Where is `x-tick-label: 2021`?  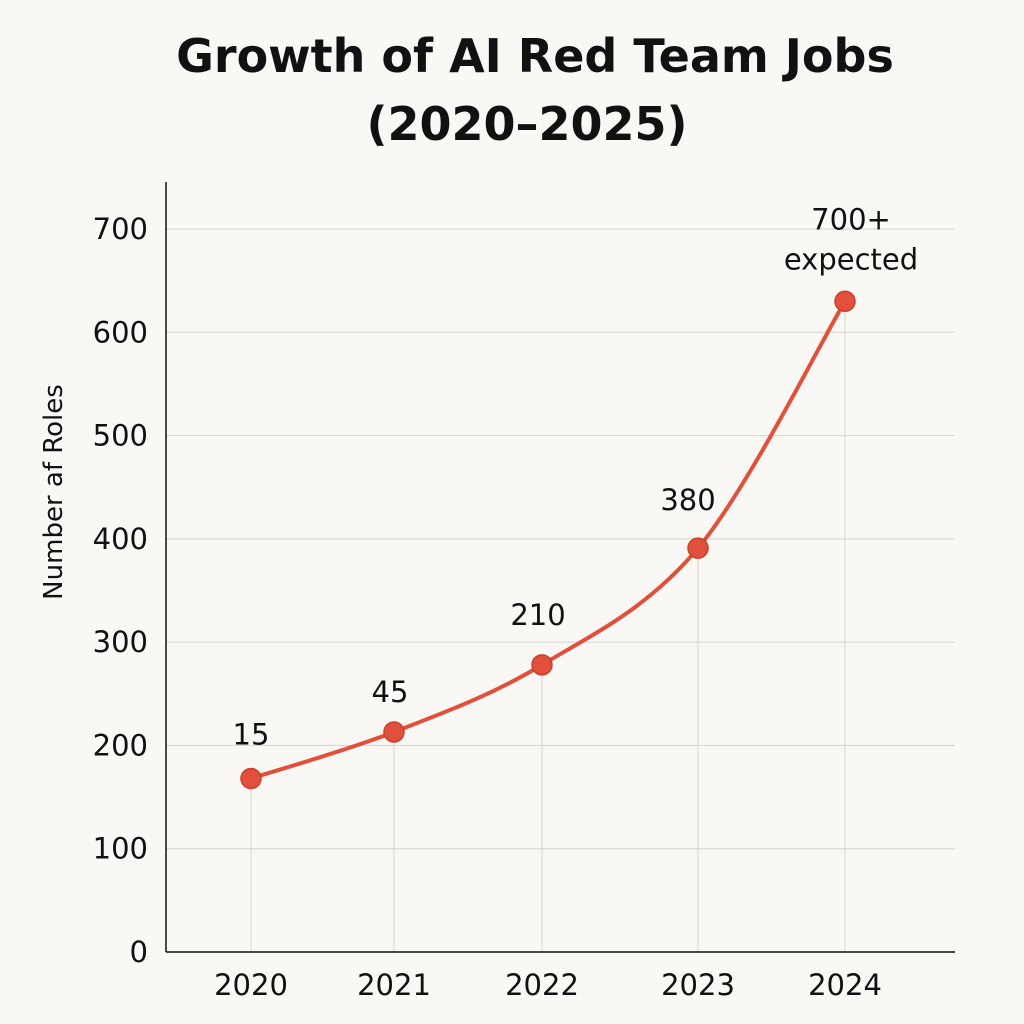
x-tick-label: 2021 is located at coordinates (394, 985).